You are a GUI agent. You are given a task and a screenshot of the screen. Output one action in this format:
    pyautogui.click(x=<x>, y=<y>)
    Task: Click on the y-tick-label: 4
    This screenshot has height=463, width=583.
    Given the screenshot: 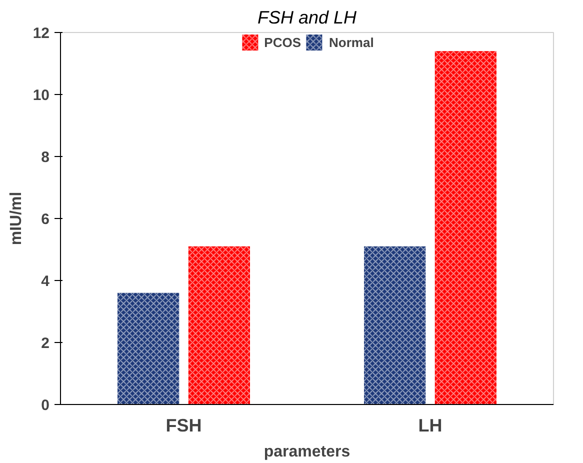 What is the action you would take?
    pyautogui.click(x=45, y=281)
    